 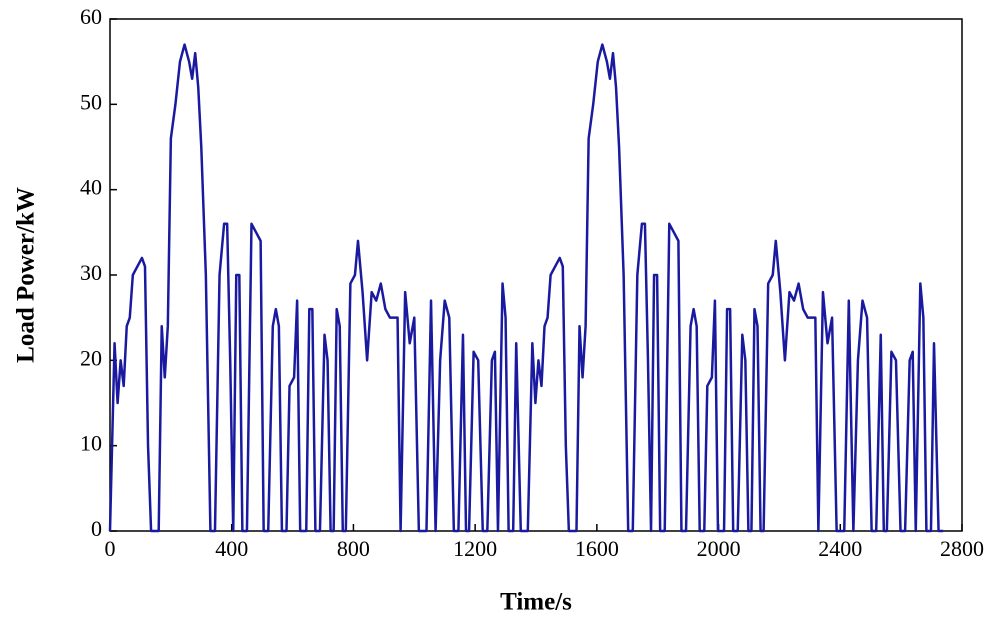 What do you see at coordinates (96, 528) in the screenshot?
I see `y-tick-label: 0` at bounding box center [96, 528].